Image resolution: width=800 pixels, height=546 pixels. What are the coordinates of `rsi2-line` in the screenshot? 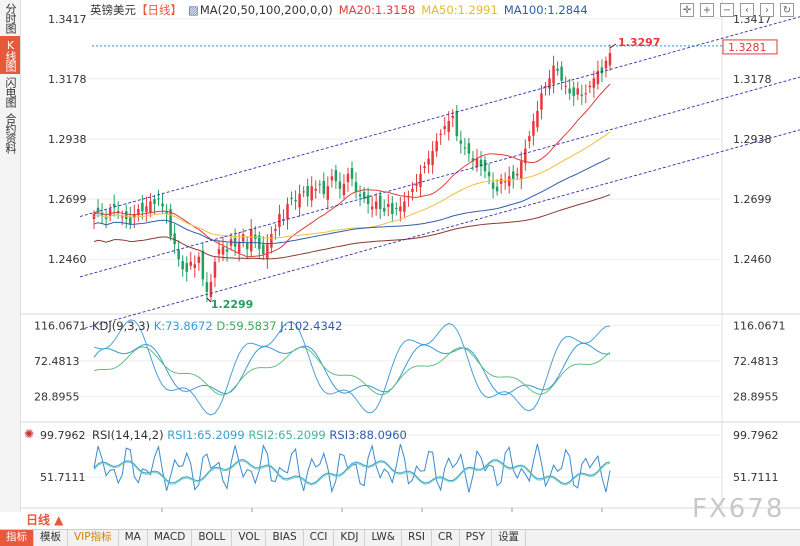 It's located at (352, 473).